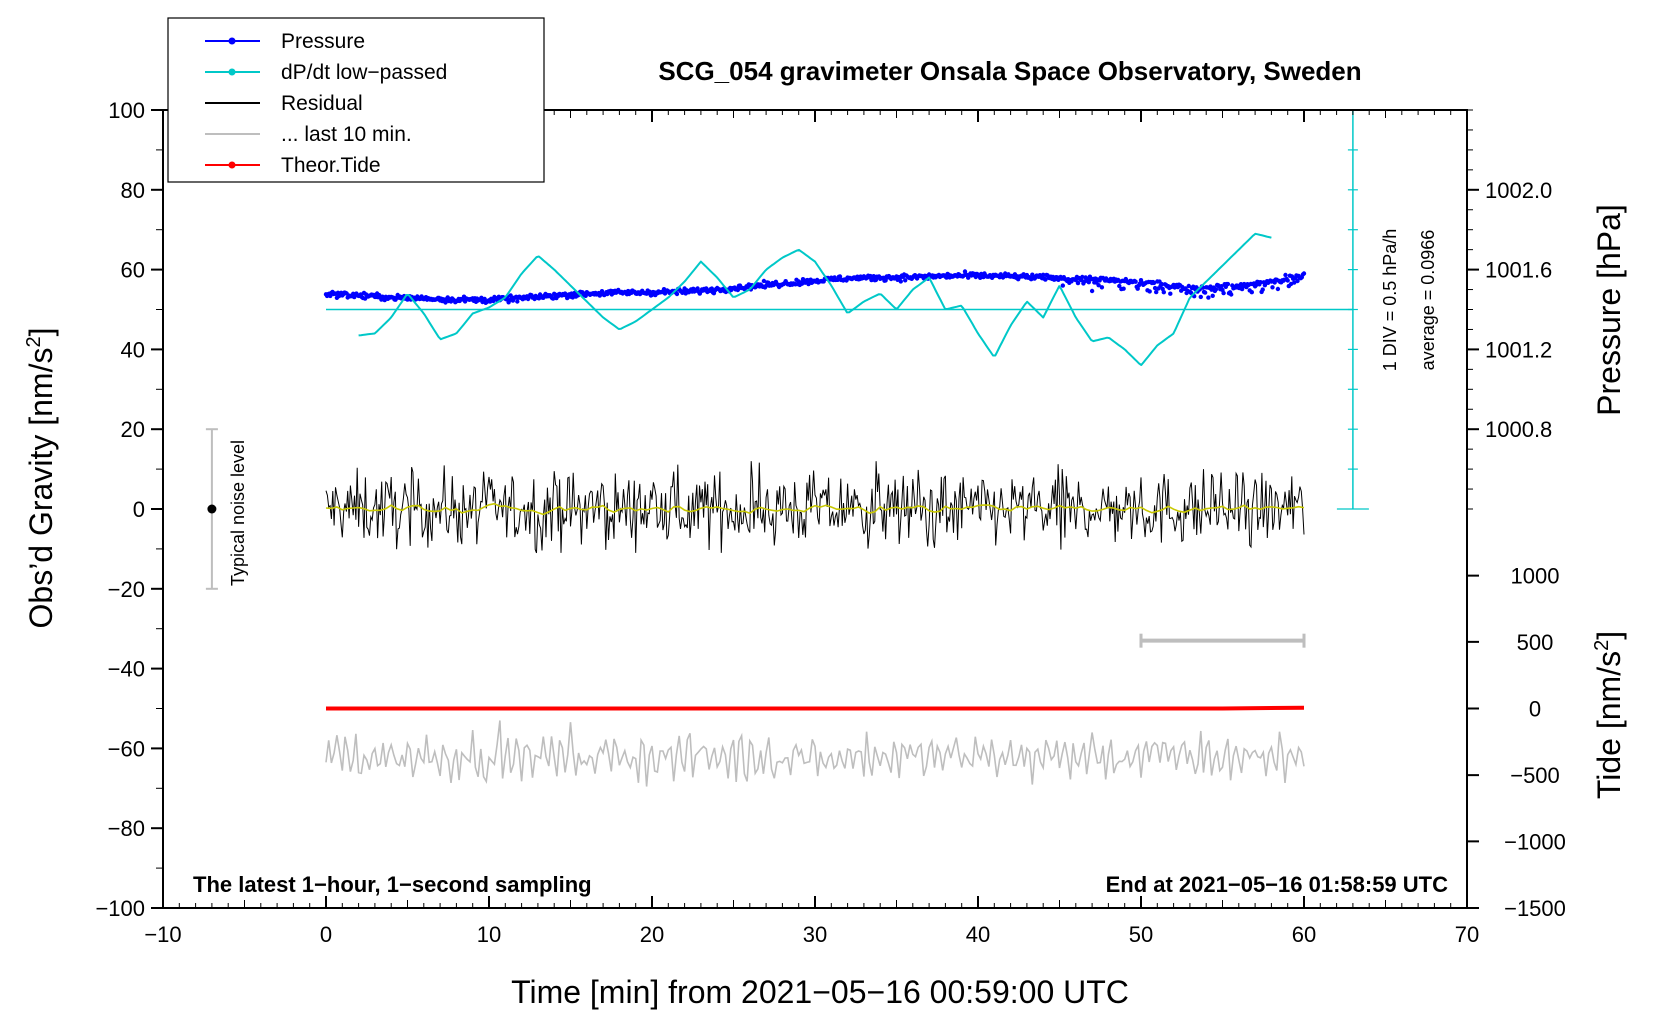 The width and height of the screenshot is (1660, 1020). Describe the element at coordinates (331, 165) in the screenshot. I see `legend-label: Theor.Tide` at that location.